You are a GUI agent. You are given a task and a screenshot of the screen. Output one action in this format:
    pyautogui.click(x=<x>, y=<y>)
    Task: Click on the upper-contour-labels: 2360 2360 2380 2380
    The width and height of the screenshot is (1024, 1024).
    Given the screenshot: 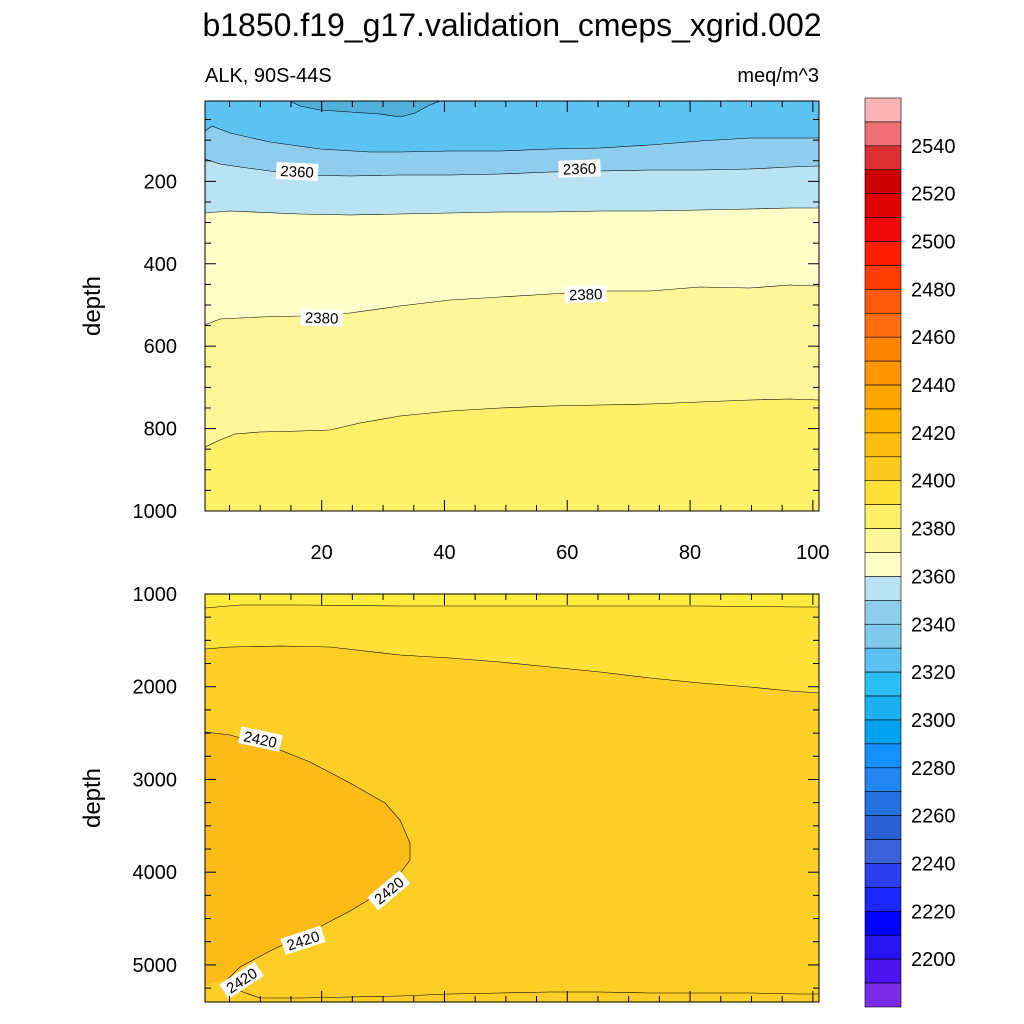 What is the action you would take?
    pyautogui.click(x=441, y=243)
    